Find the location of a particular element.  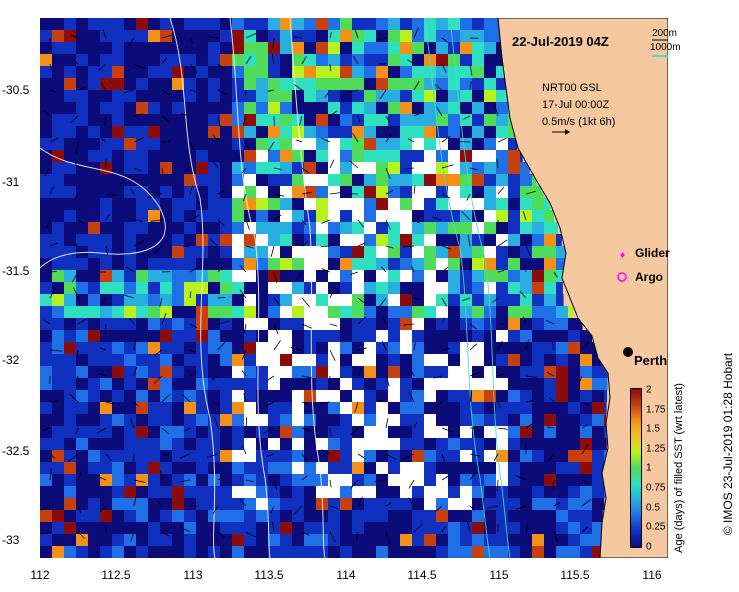

current-product-date: 17-Jul 00:00Z is located at coordinates (576, 105).